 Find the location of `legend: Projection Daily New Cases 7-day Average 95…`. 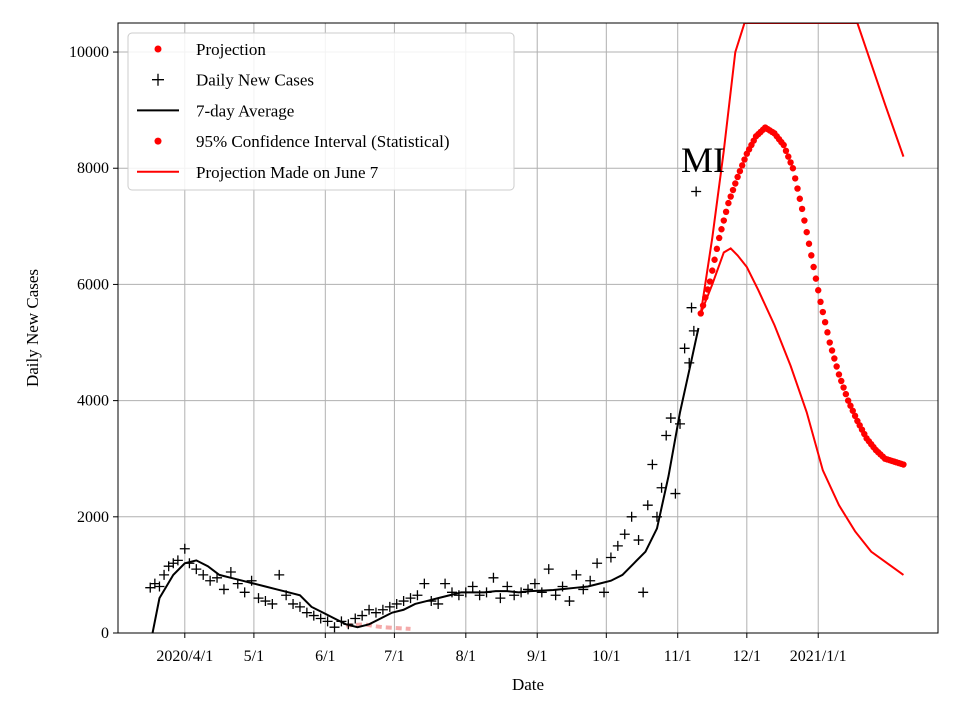

legend: Projection Daily New Cases 7-day Average 95… is located at coordinates (321, 111).